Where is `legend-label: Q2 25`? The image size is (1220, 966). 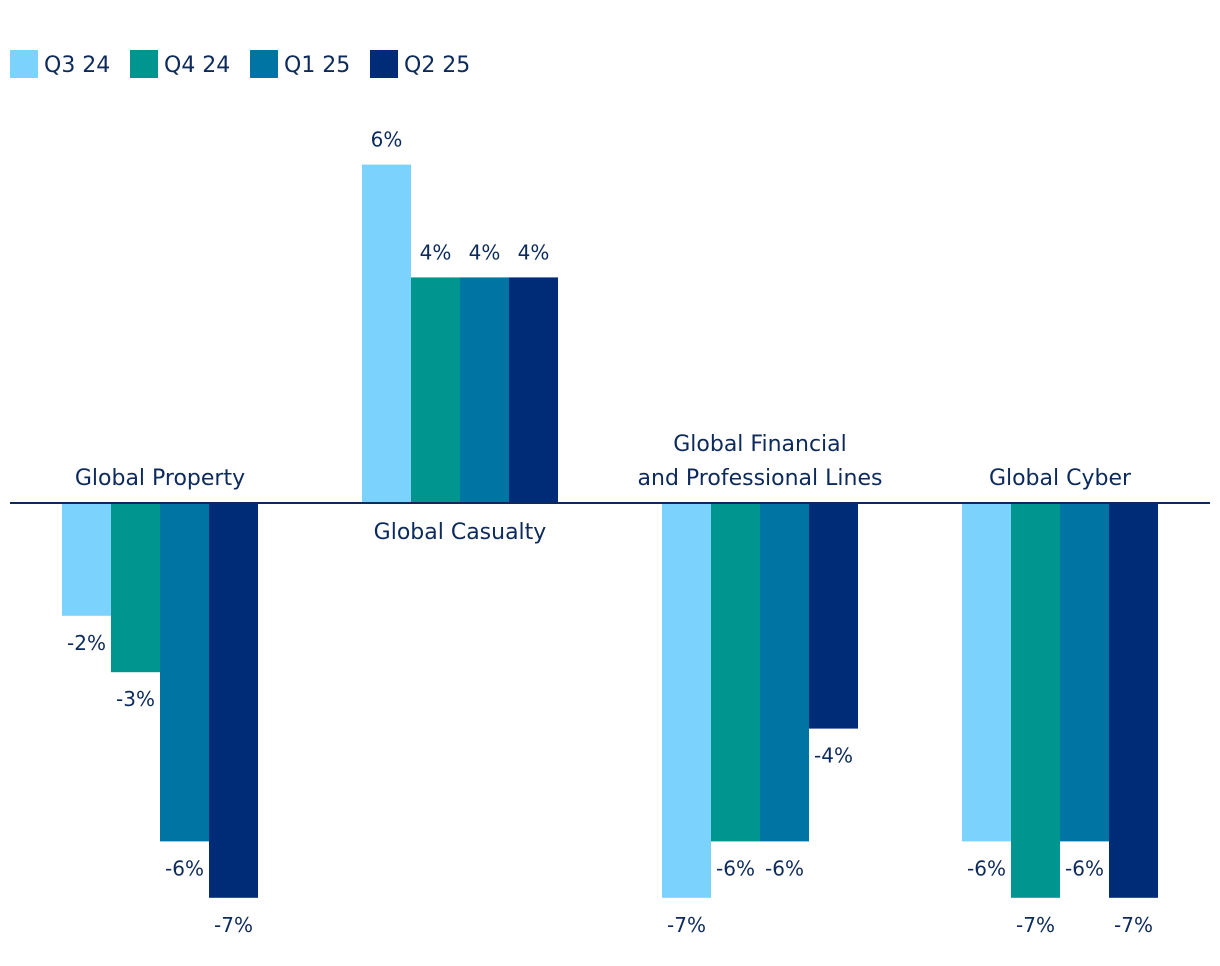
legend-label: Q2 25 is located at coordinates (437, 65).